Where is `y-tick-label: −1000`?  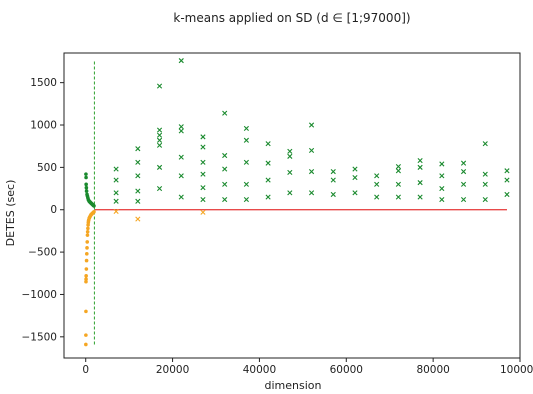
y-tick-label: −1000 is located at coordinates (39, 295).